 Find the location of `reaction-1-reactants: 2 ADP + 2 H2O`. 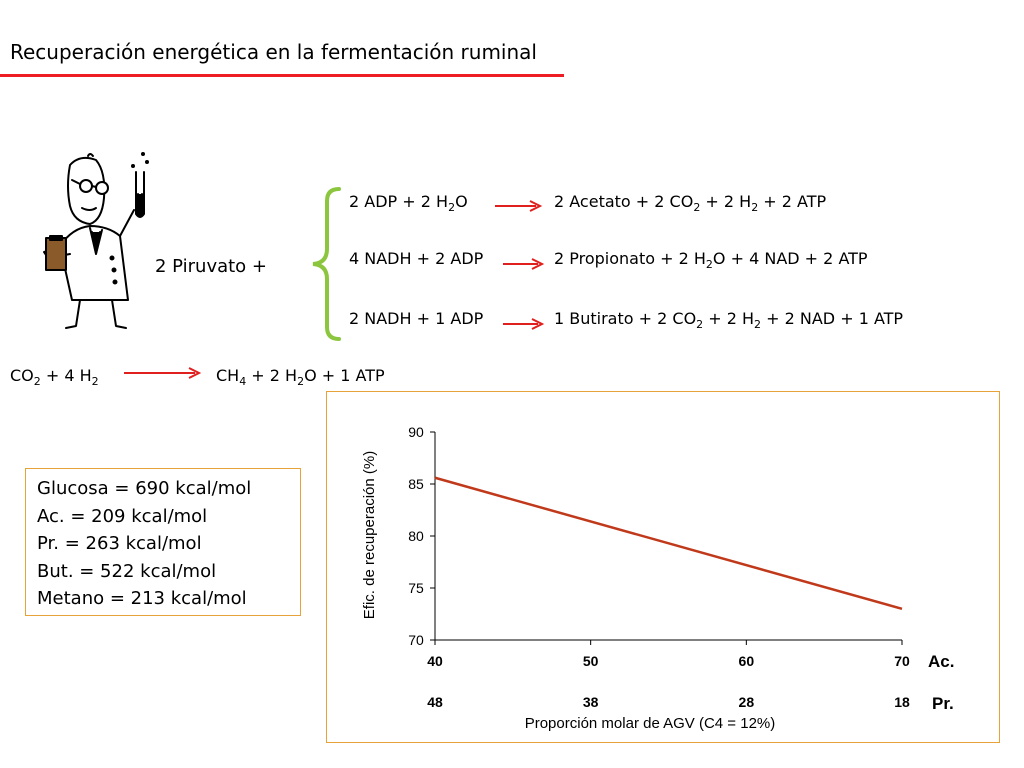

reaction-1-reactants: 2 ADP + 2 H2O is located at coordinates (408, 203).